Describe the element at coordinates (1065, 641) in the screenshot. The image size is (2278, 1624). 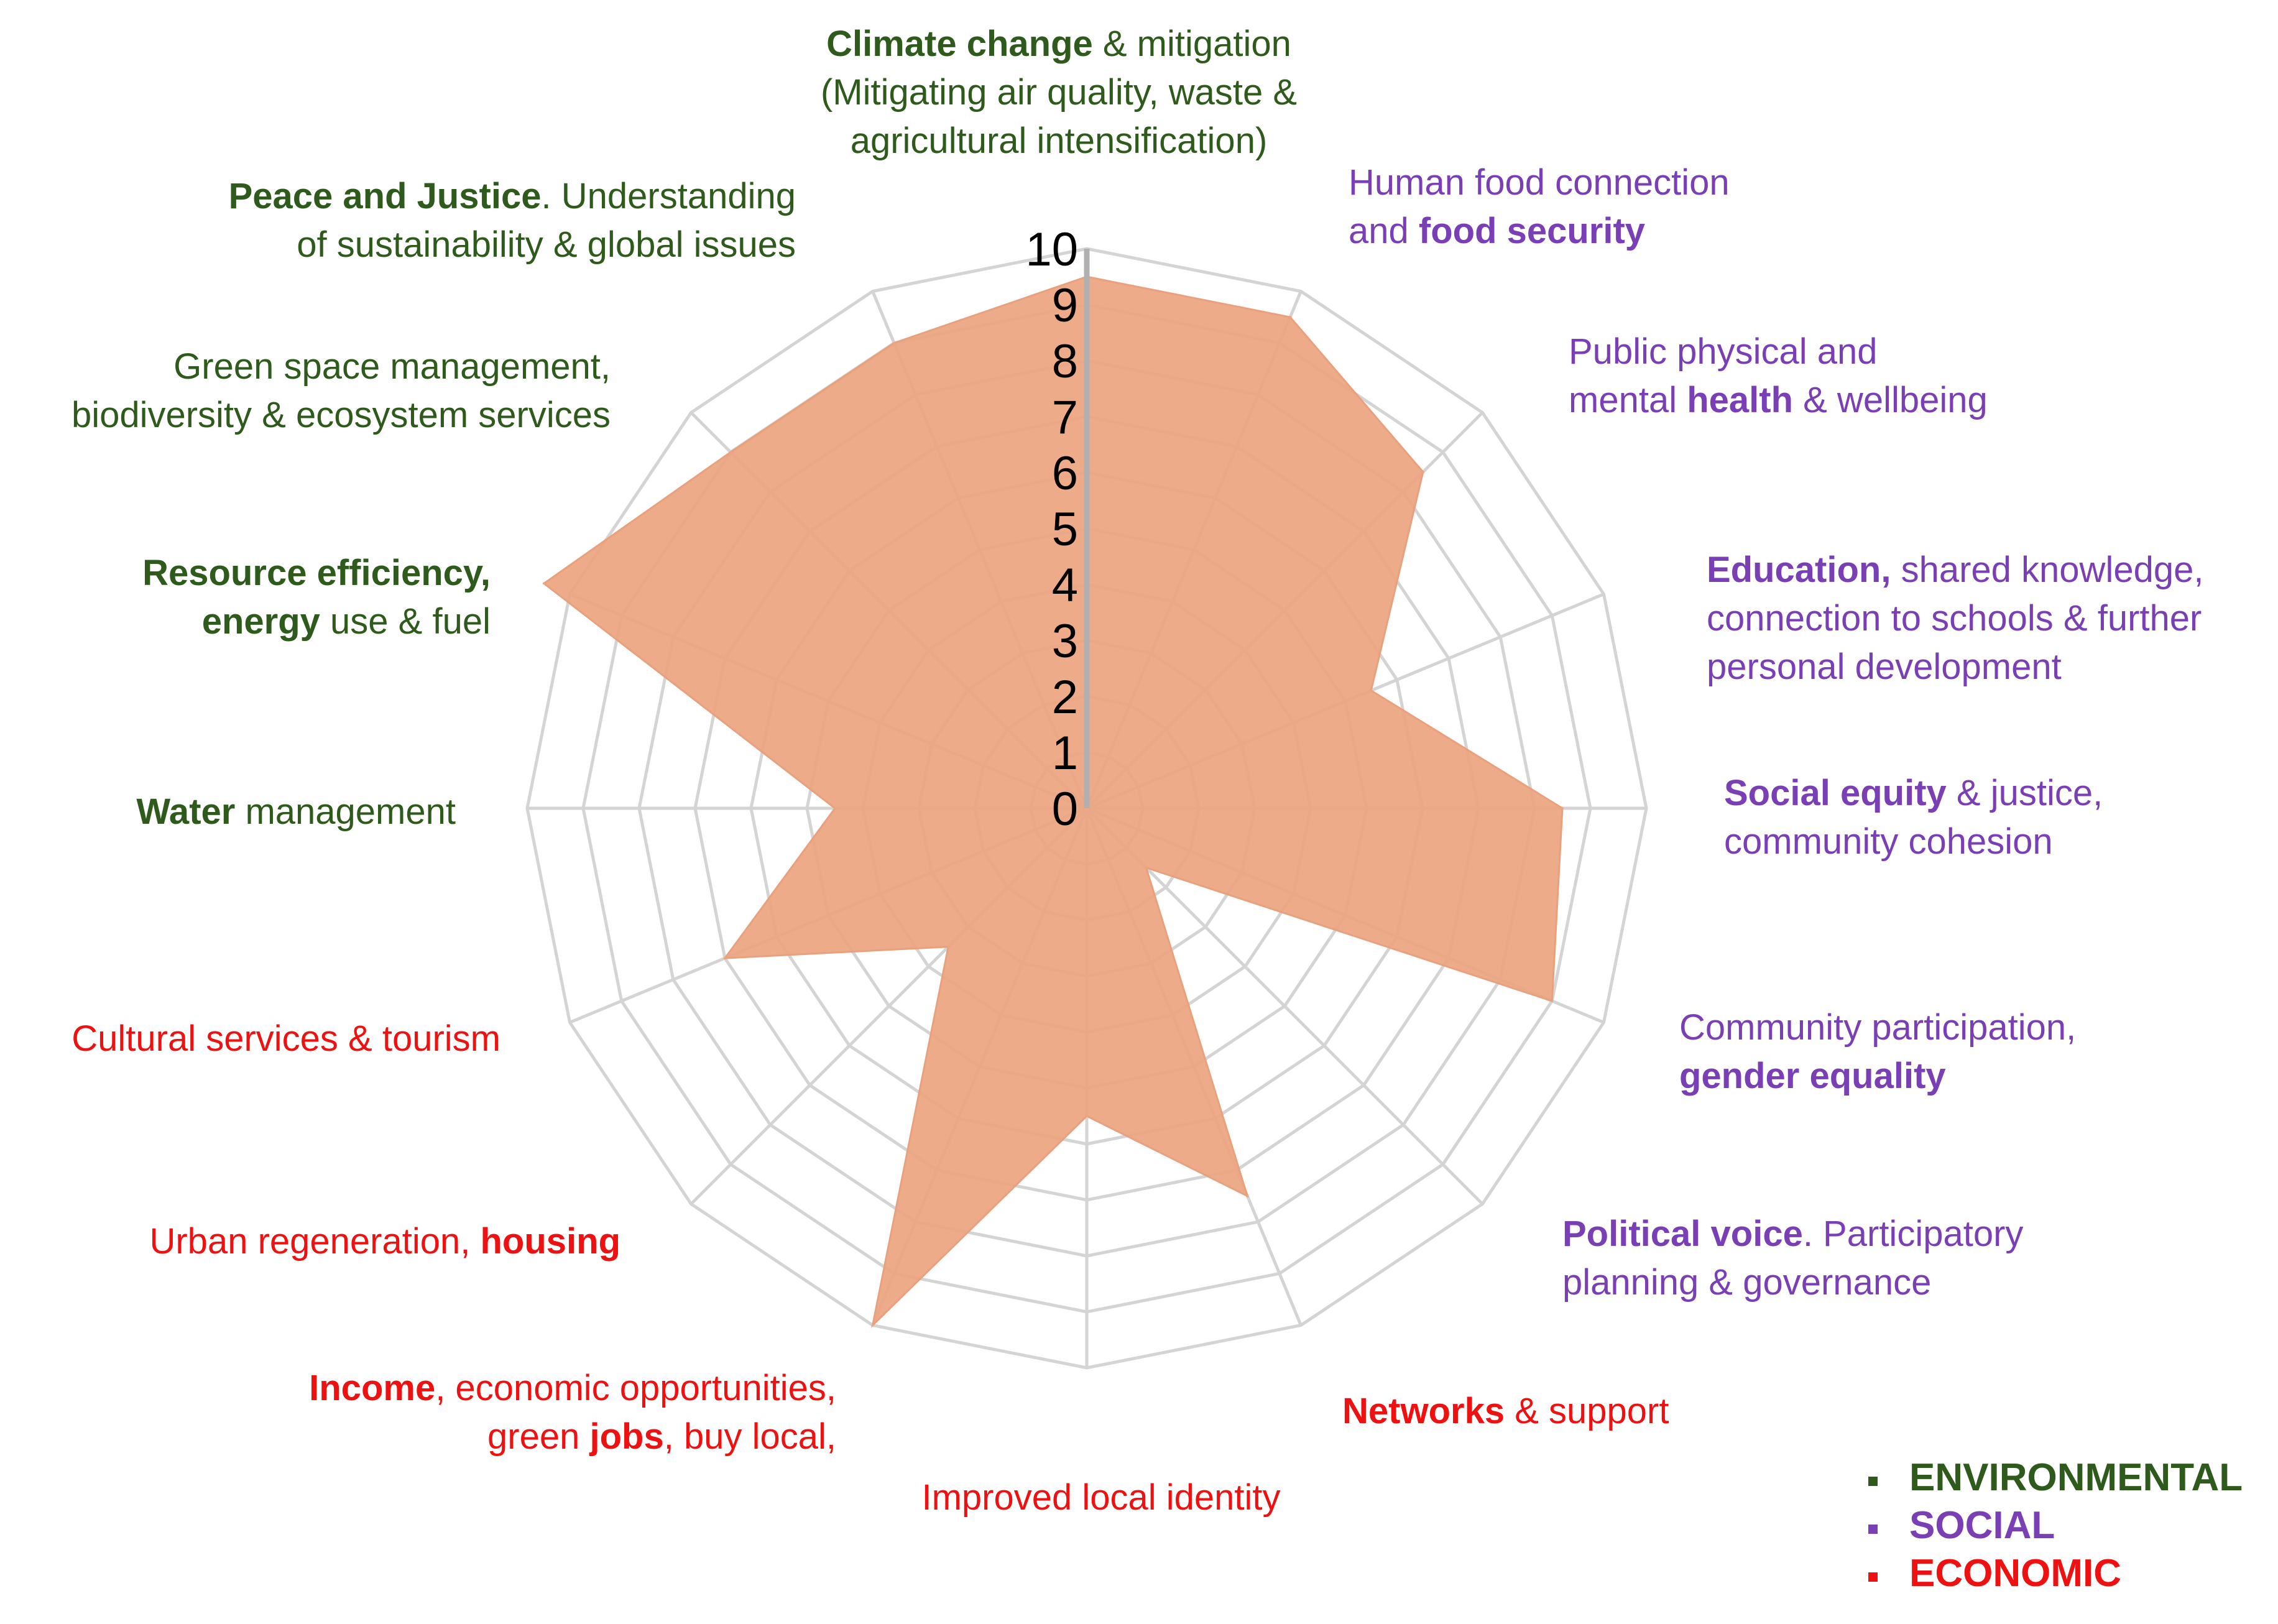
I see `tick-label: 3` at that location.